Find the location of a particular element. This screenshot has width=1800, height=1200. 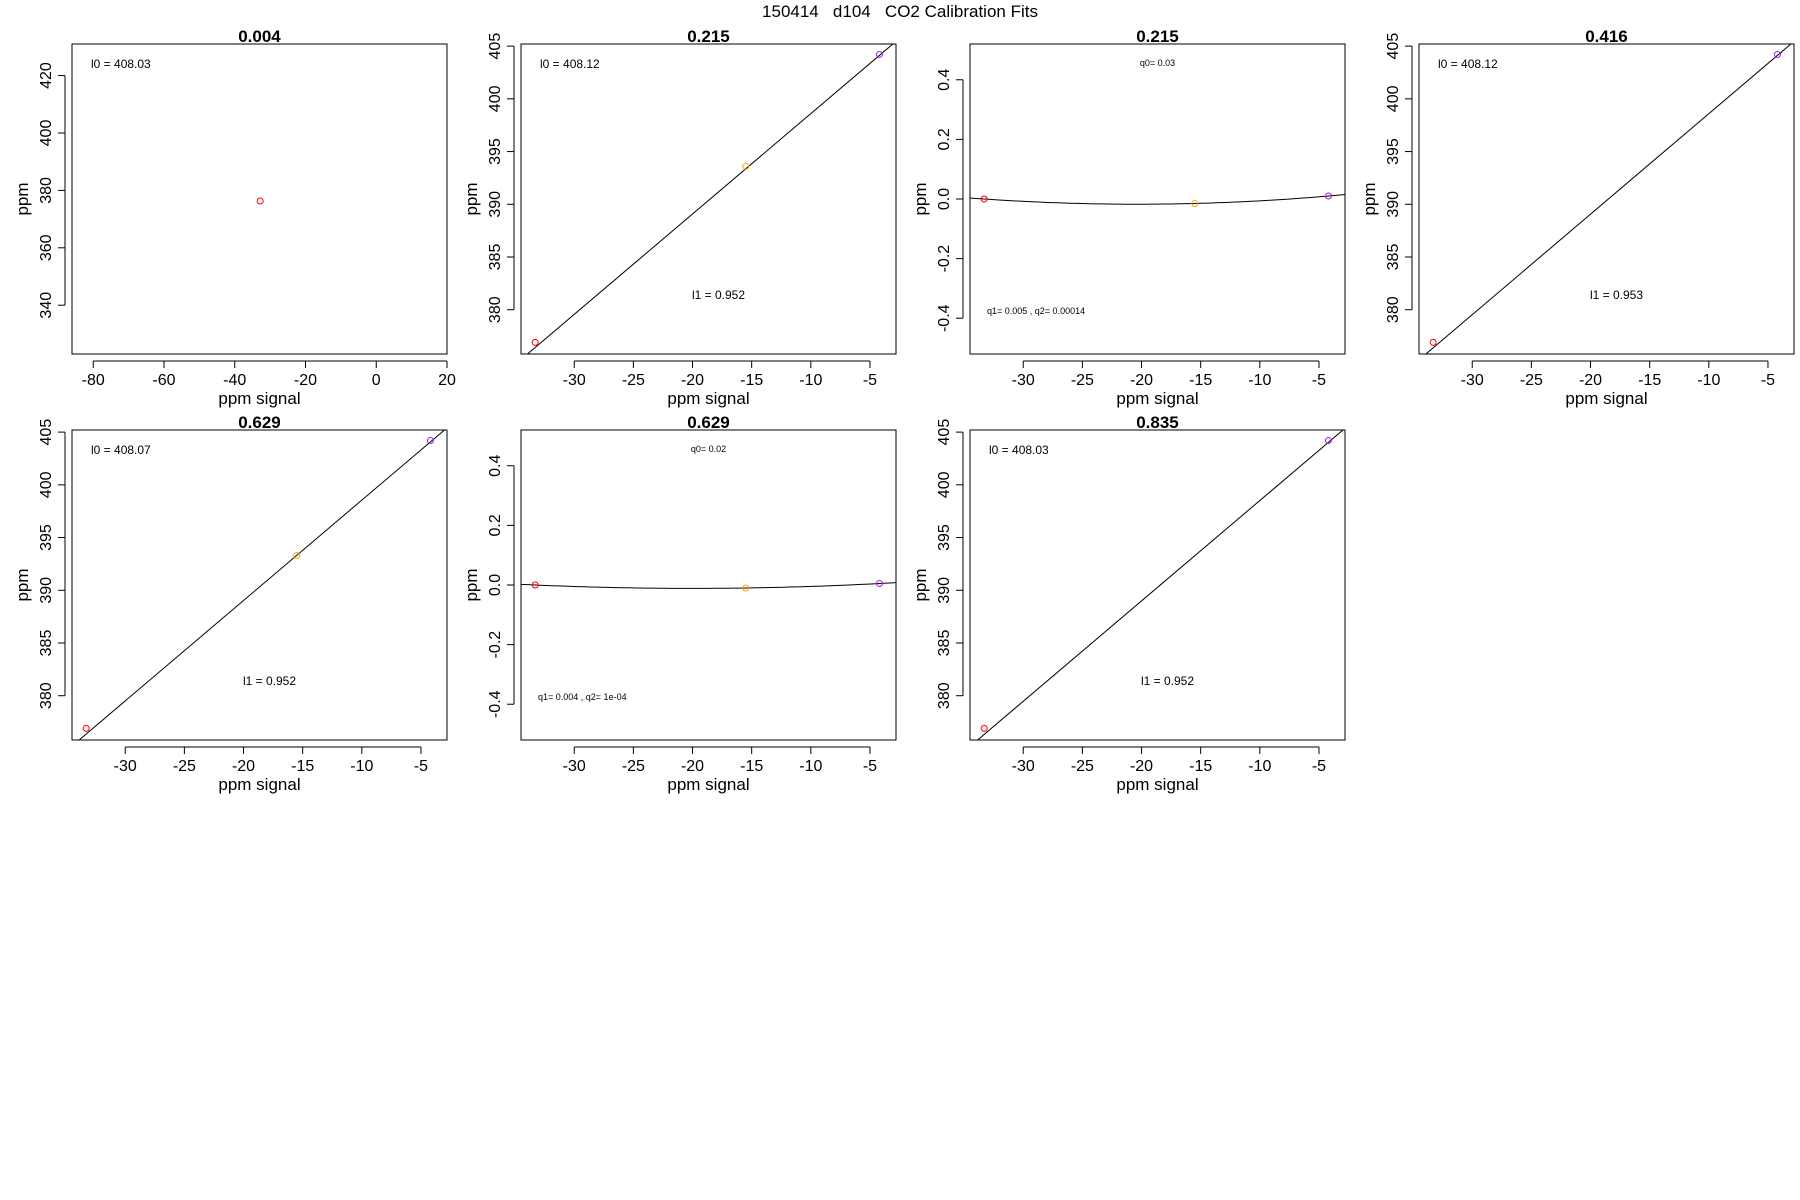

y-tick-label: 420 is located at coordinates (46, 75).